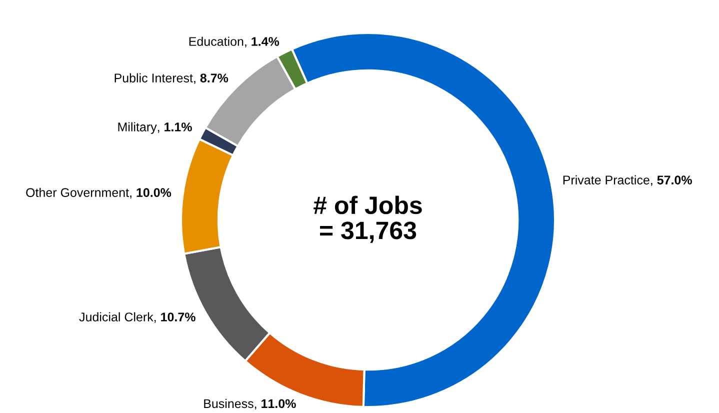  What do you see at coordinates (137, 317) in the screenshot?
I see `slice-label: Judicial Clerk, 10.7%` at bounding box center [137, 317].